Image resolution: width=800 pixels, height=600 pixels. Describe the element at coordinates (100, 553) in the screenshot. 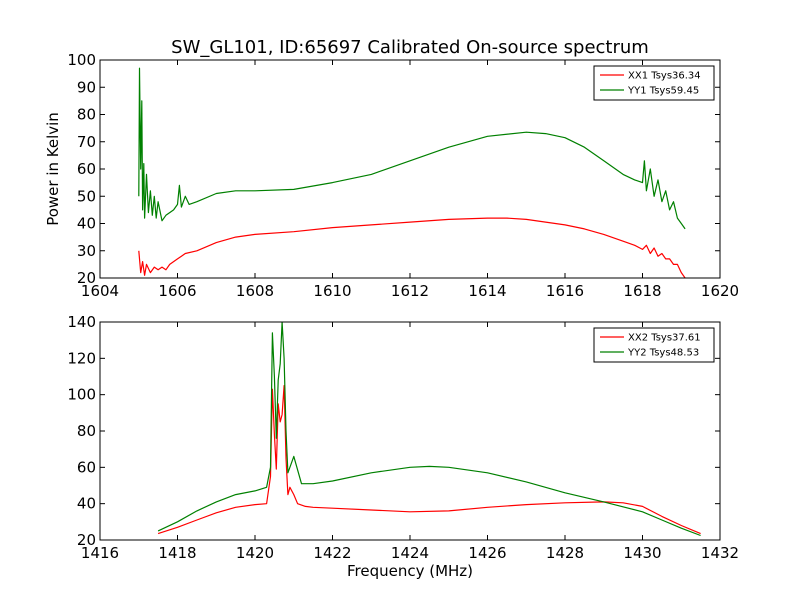

I see `x-tick-label: 1416` at that location.